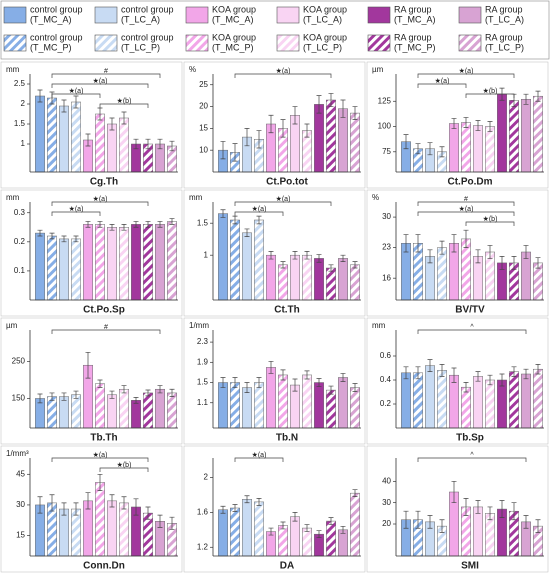 The width and height of the screenshot is (550, 581). Describe the element at coordinates (192, 69) in the screenshot. I see `y-unit: %` at that location.